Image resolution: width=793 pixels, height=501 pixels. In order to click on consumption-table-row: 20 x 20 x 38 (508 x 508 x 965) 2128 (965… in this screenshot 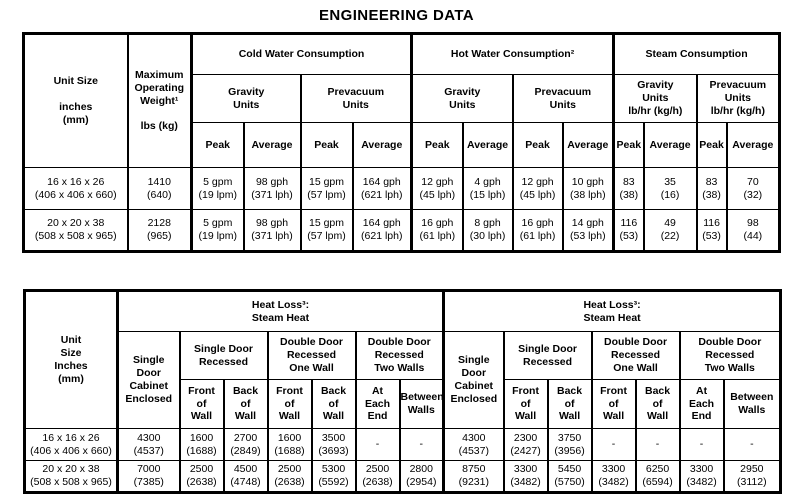, I will do `click(401, 230)`.